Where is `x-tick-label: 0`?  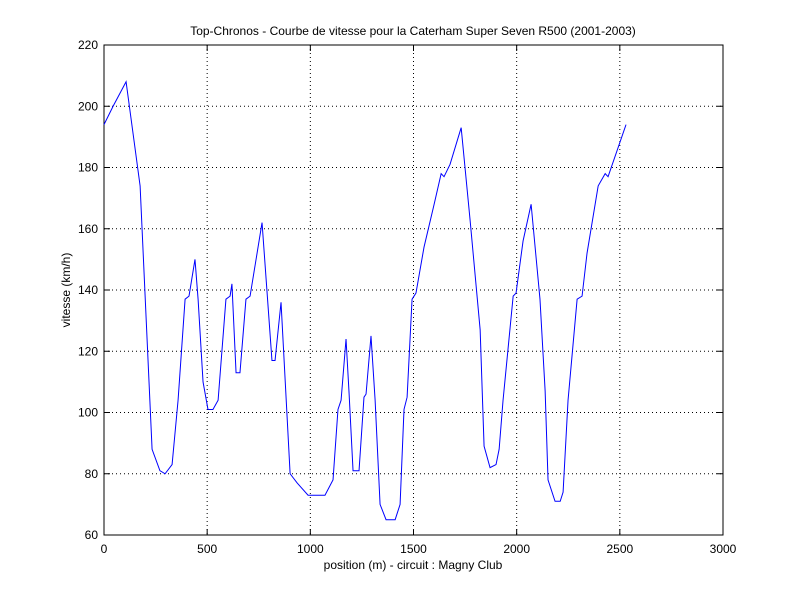
x-tick-label: 0 is located at coordinates (104, 549).